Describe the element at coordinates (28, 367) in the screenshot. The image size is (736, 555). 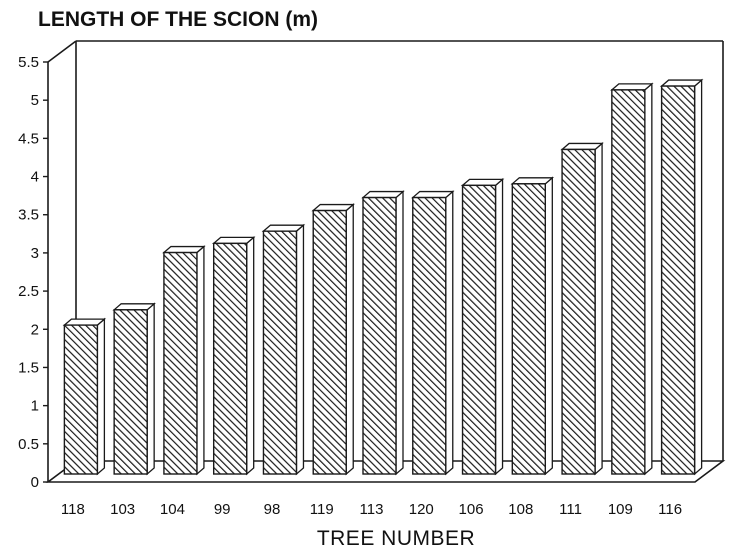
I see `y-tick-label: 1.5` at that location.